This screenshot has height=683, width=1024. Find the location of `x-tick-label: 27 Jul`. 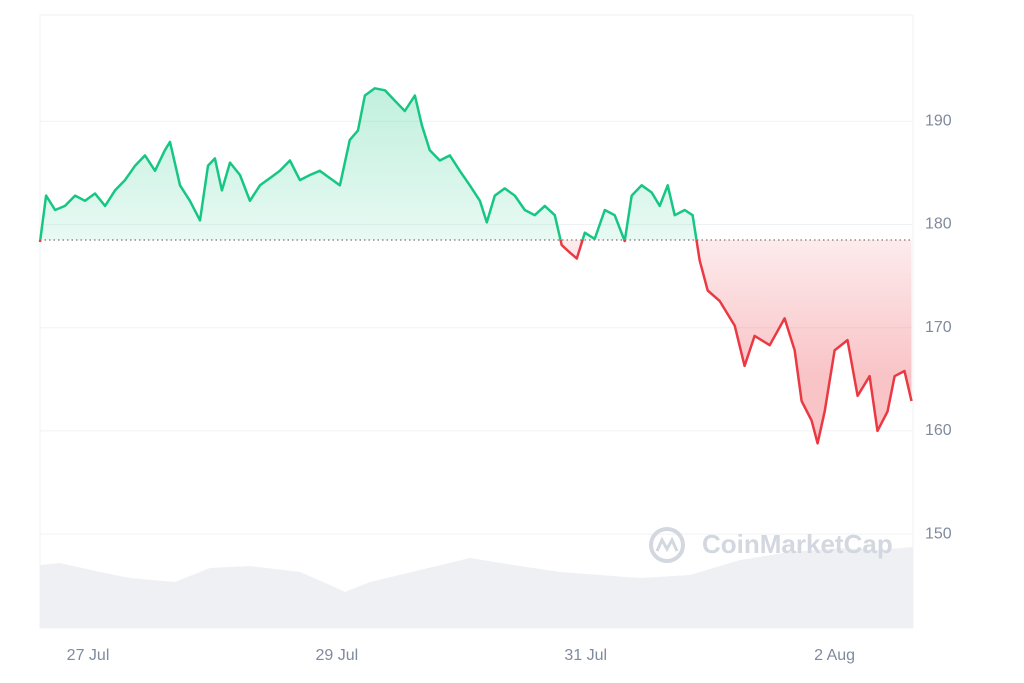

x-tick-label: 27 Jul is located at coordinates (88, 655).